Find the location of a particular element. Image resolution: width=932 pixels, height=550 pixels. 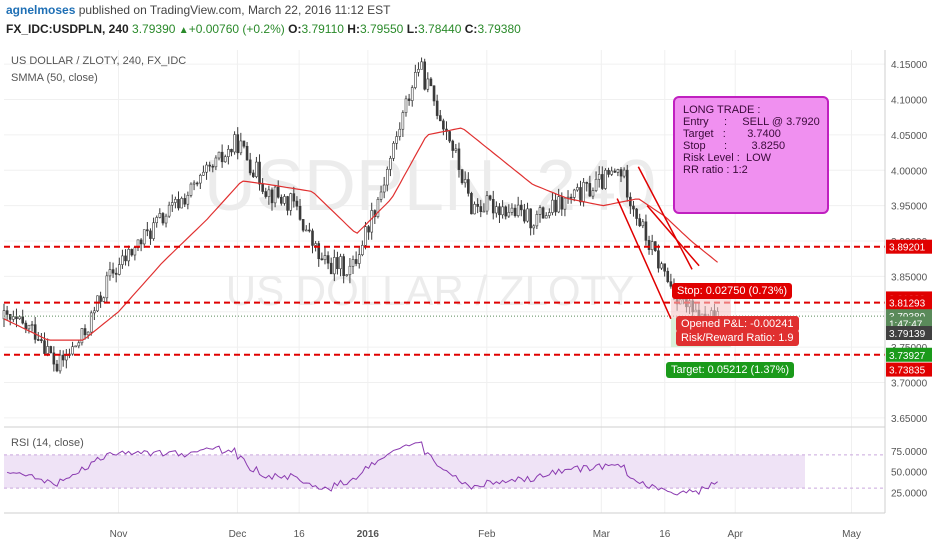

target-tag: Target: 0.05212 (1.37%) is located at coordinates (730, 370).